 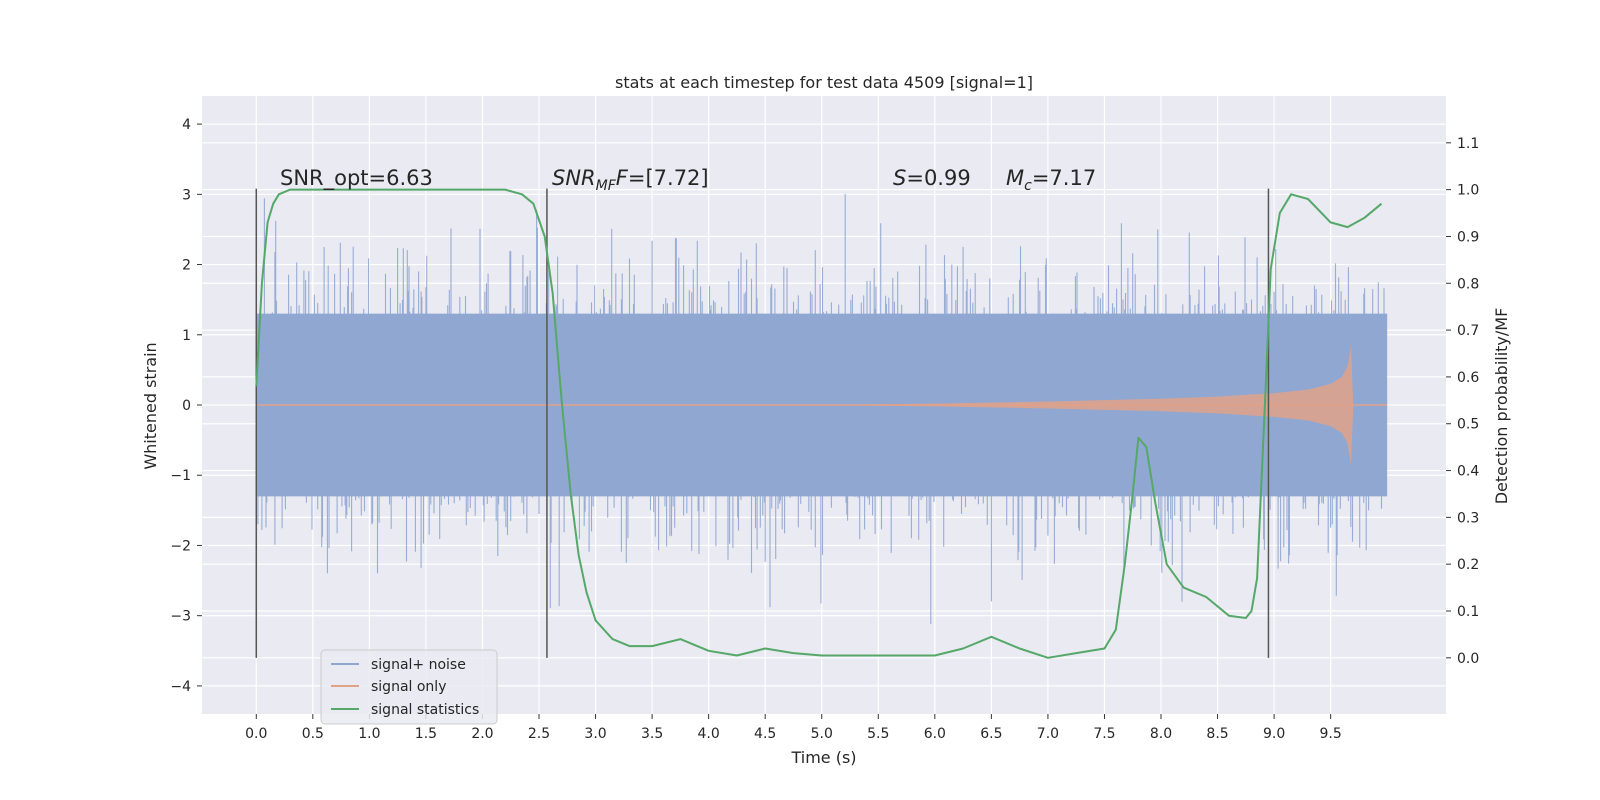 I want to click on x-tick-label: 9.0, so click(x=1274, y=734).